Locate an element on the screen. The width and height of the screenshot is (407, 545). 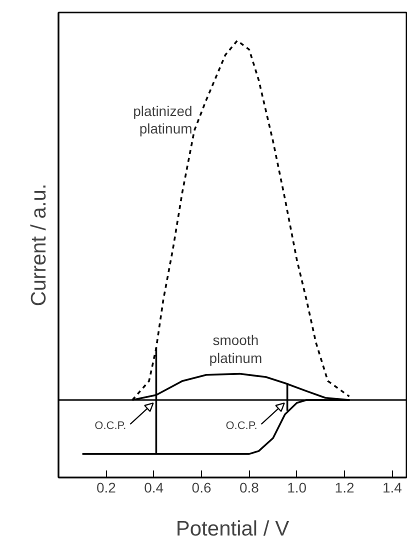
x-tick-label: 1.4 is located at coordinates (392, 488).